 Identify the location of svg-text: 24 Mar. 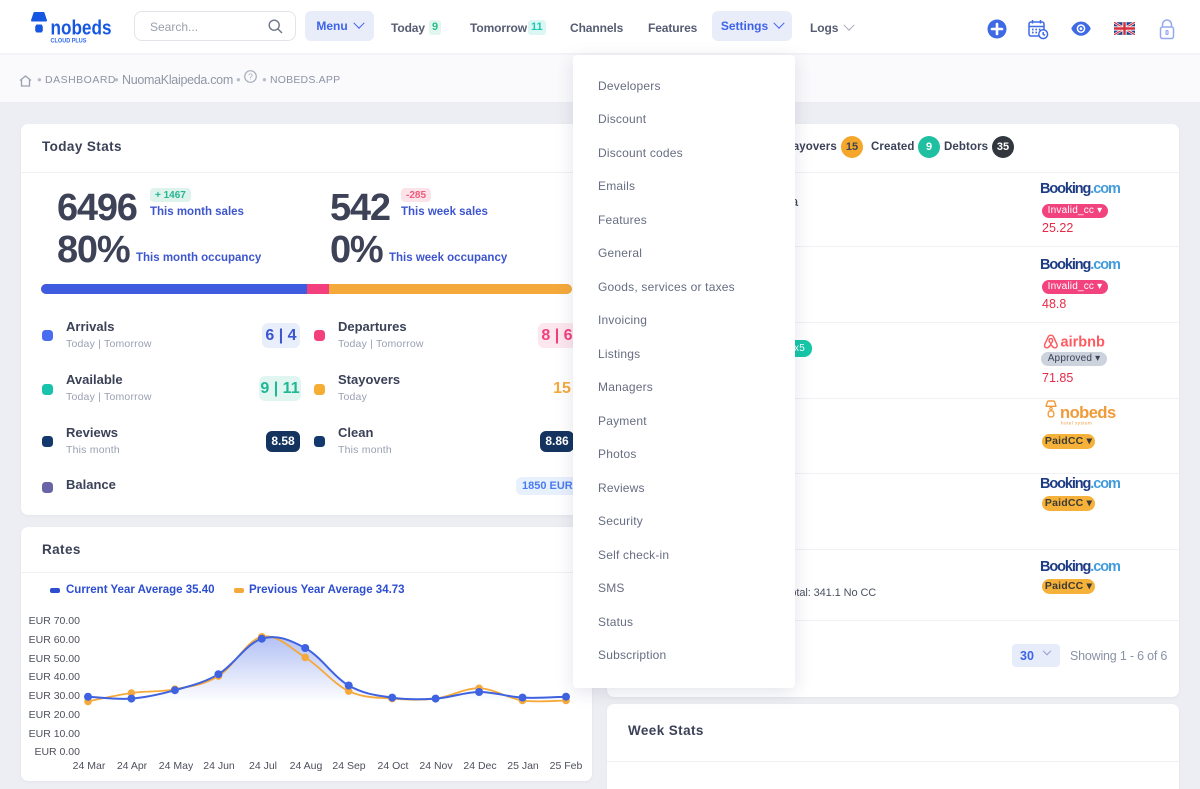
(89, 766).